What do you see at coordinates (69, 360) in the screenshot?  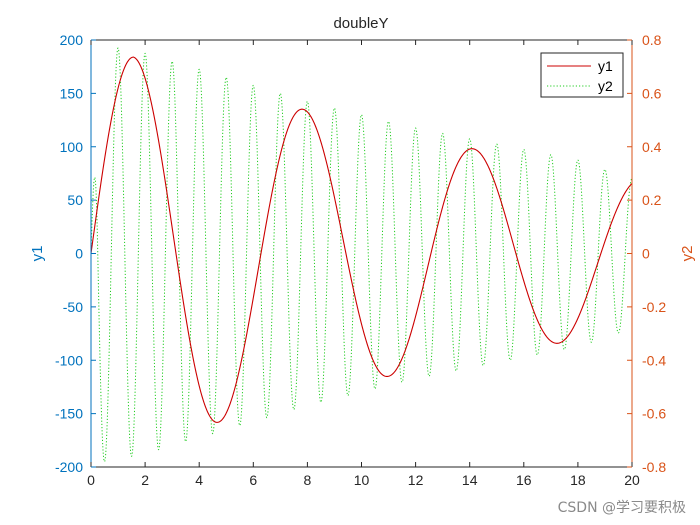 I see `y1-tick-label: -100` at bounding box center [69, 360].